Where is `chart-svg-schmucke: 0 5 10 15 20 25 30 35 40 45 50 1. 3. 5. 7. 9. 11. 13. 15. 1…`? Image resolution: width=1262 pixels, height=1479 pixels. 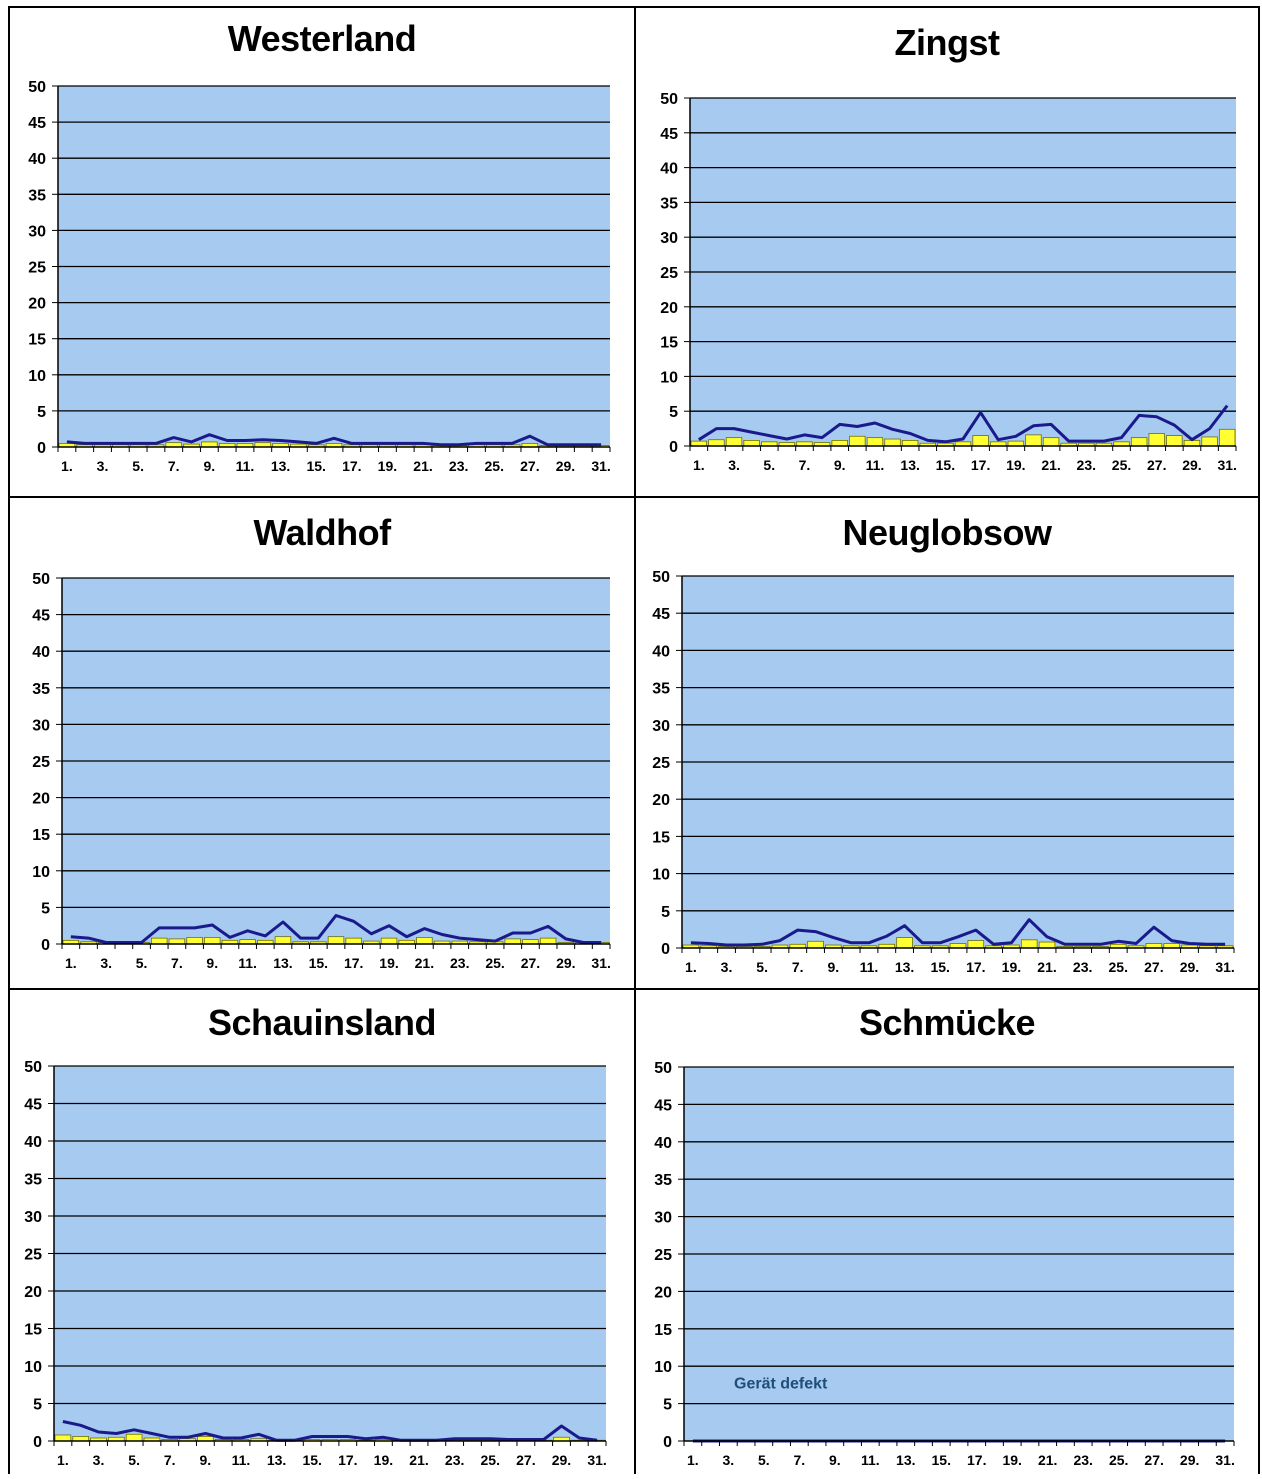
chart-svg-schmucke: 0 5 10 15 20 25 30 35 40 45 50 1. 3. 5. 7. 9. 11. 13. 15. 1… is located at coordinates (944, 1264).